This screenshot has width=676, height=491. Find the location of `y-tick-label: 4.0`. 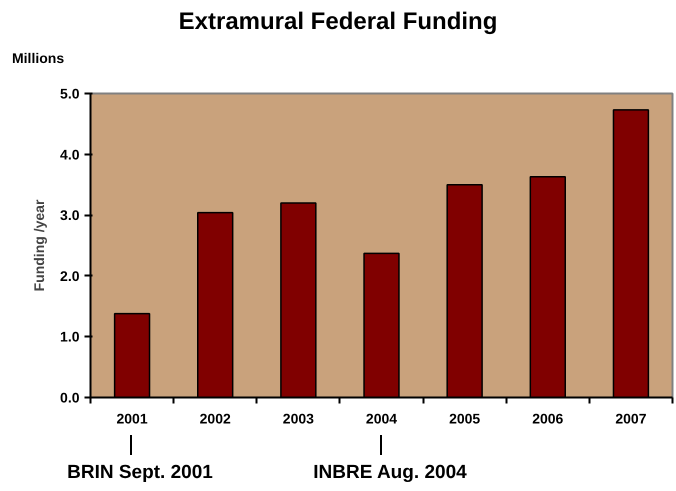

y-tick-label: 4.0 is located at coordinates (70, 154).